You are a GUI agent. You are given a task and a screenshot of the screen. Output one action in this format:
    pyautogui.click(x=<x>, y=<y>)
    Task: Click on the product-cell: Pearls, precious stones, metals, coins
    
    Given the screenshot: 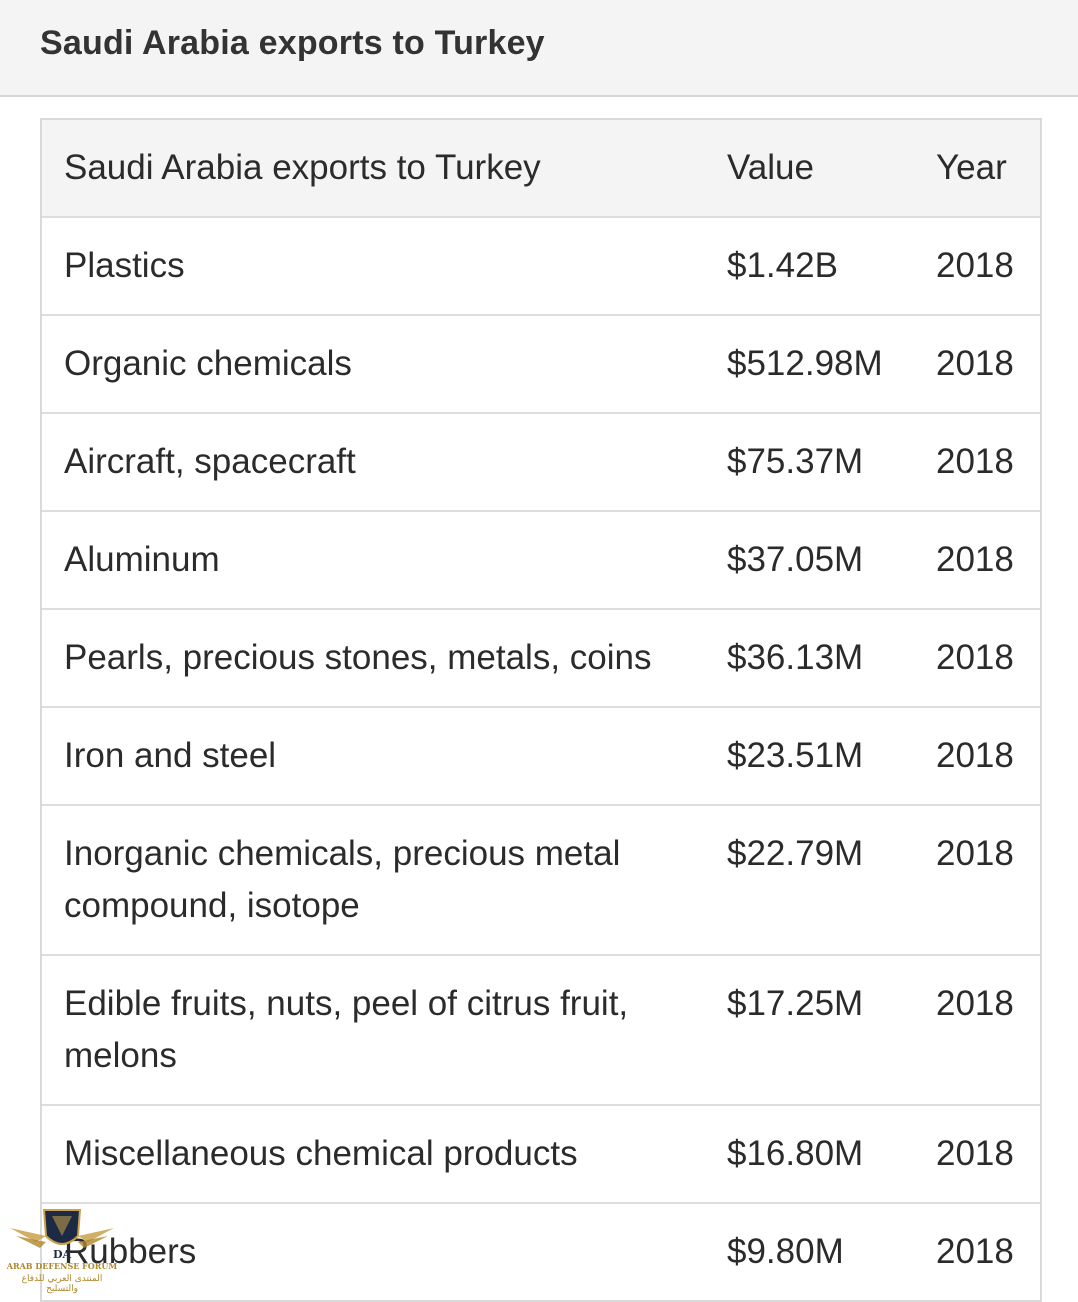 What is the action you would take?
    pyautogui.click(x=373, y=658)
    